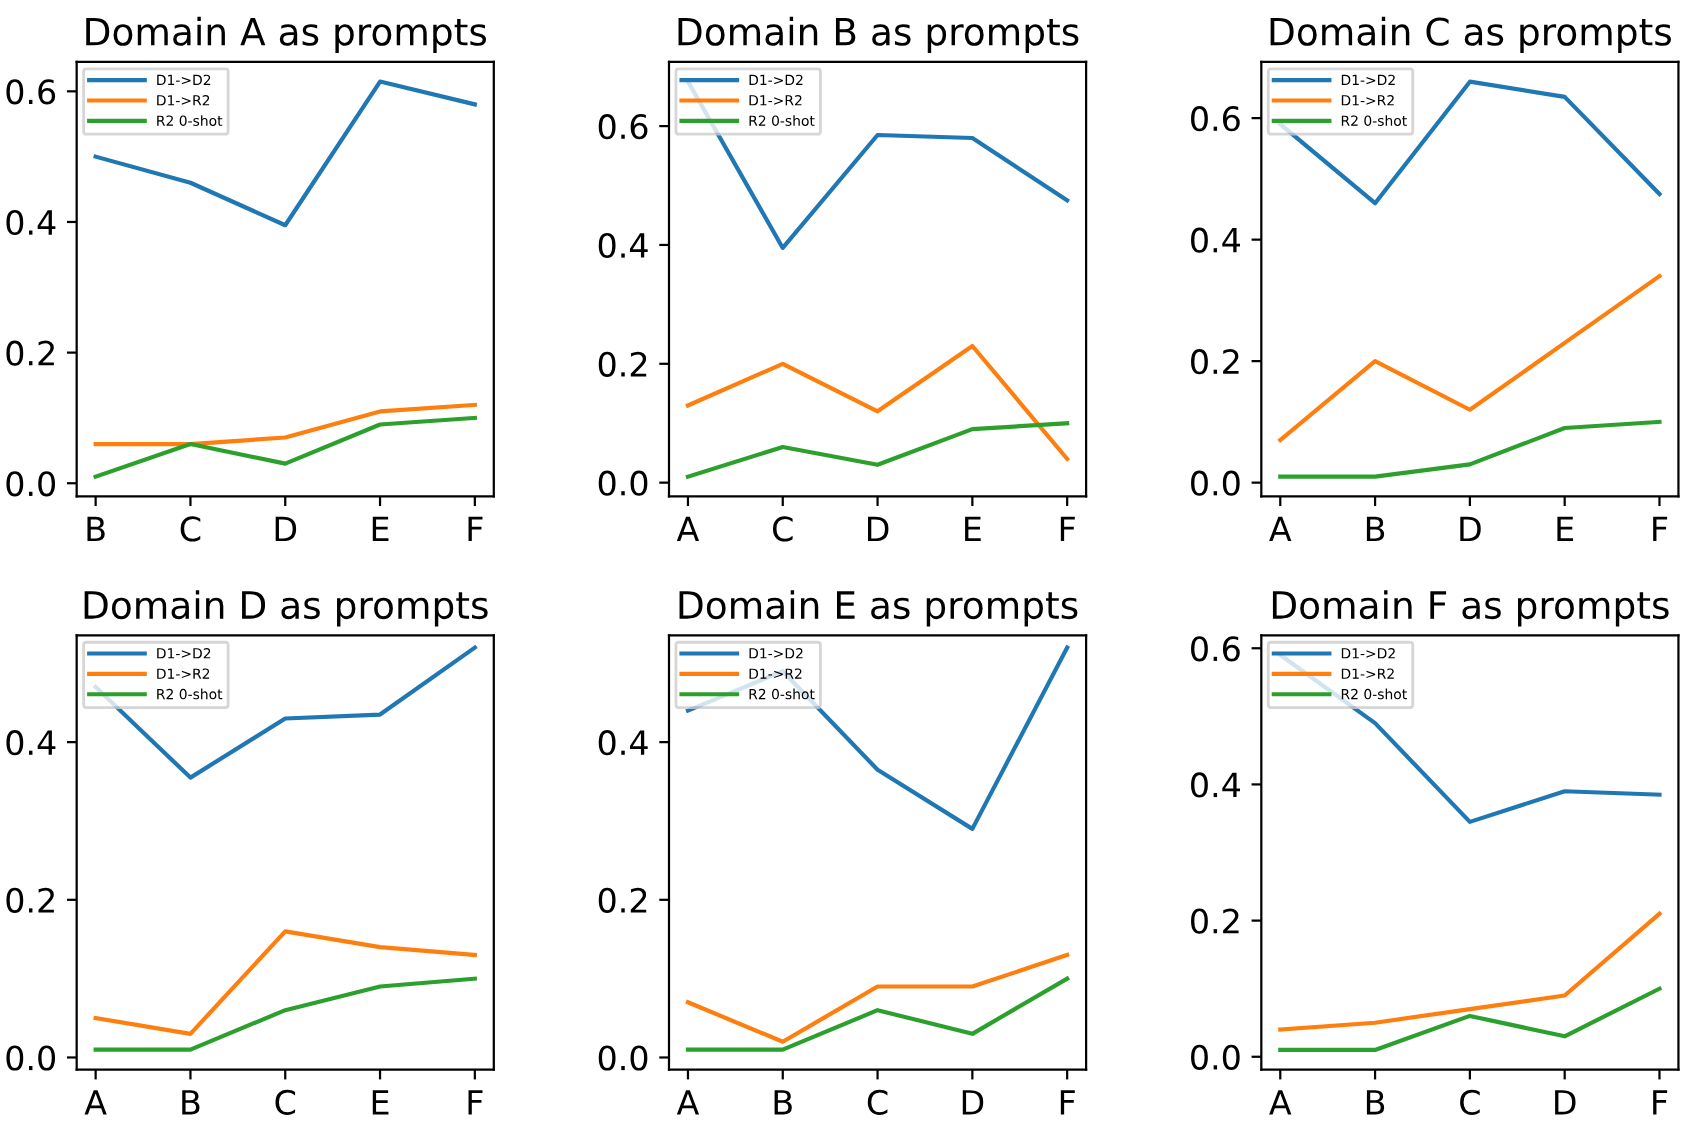  Describe the element at coordinates (878, 608) in the screenshot. I see `chart-title: Domain E as prompts` at that location.